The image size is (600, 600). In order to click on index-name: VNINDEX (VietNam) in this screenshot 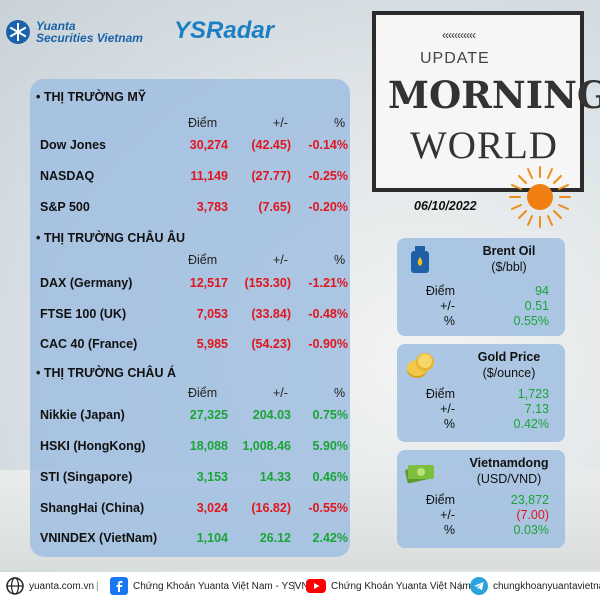, I will do `click(99, 538)`.